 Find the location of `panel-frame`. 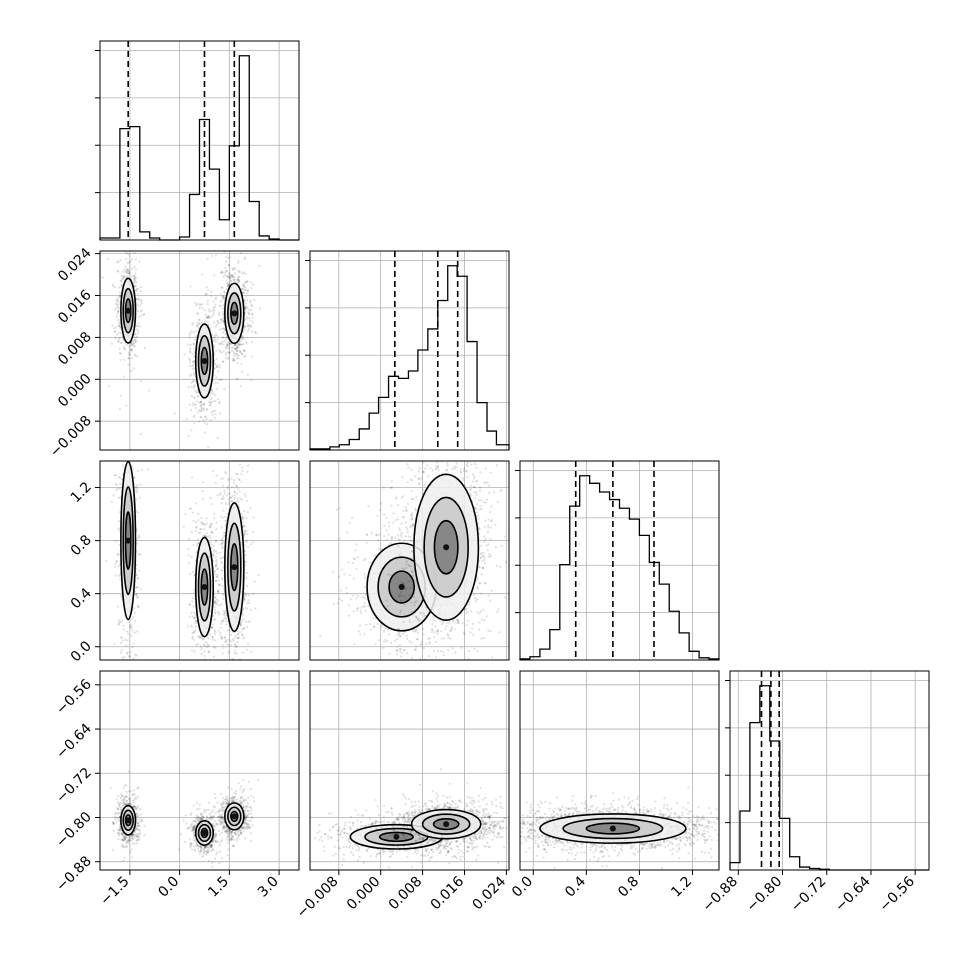

panel-frame is located at coordinates (619, 560).